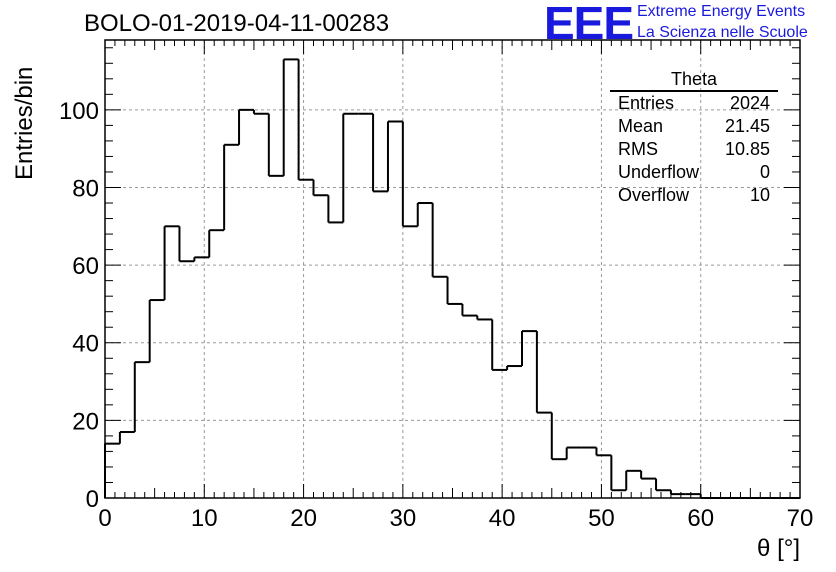 This screenshot has width=836, height=572. I want to click on eee-logo: EEE, so click(589, 24).